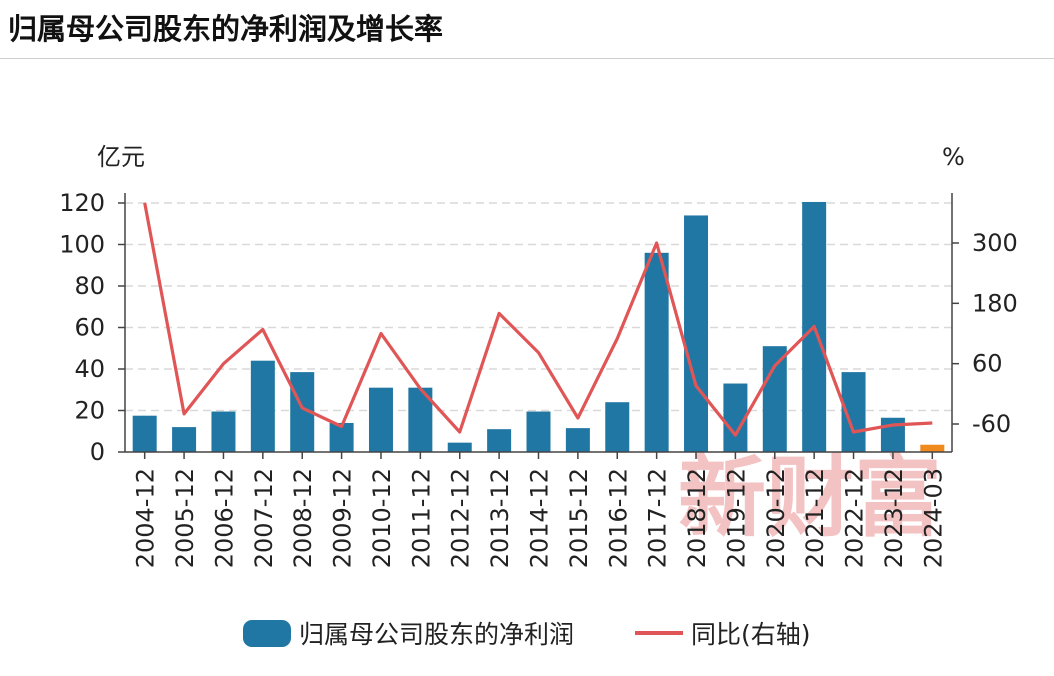 The width and height of the screenshot is (1054, 676). I want to click on y-right-tick-label: -60, so click(991, 424).